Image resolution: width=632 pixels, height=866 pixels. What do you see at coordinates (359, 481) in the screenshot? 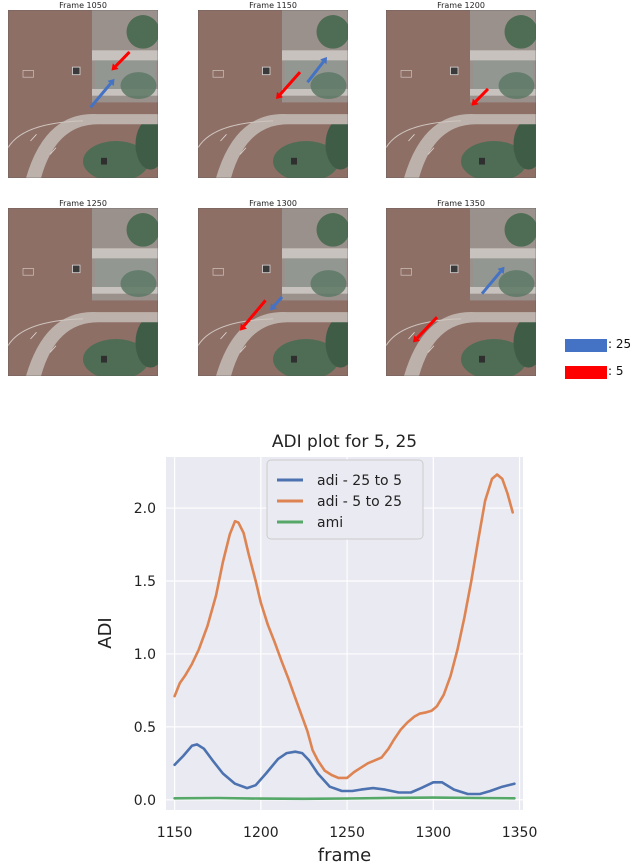
I see `legend-label-0: adi - 25 to 5` at bounding box center [359, 481].